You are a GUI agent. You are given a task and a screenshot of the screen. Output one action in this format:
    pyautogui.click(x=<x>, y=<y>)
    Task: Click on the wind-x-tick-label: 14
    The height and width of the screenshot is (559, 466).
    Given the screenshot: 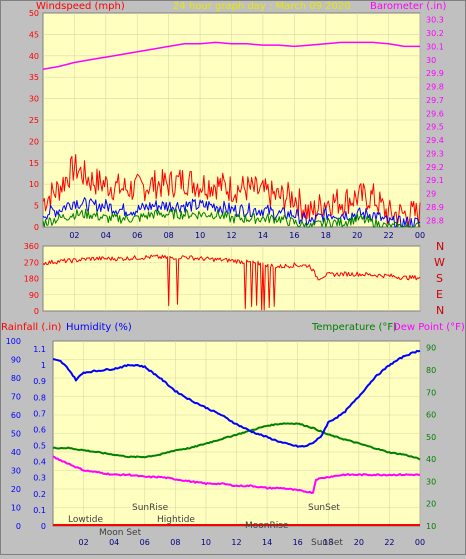 What is the action you would take?
    pyautogui.click(x=263, y=235)
    